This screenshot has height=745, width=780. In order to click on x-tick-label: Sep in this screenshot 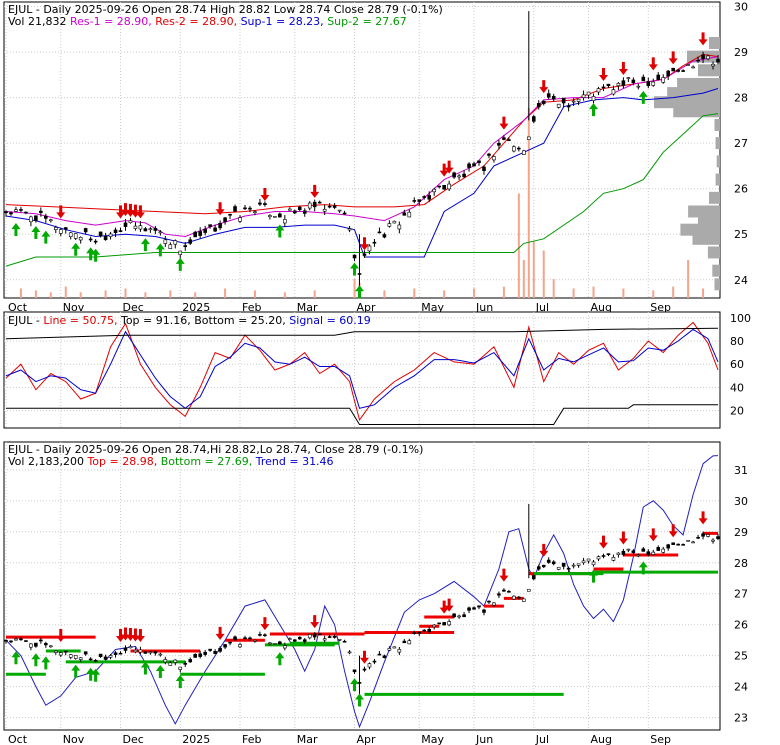, I will do `click(660, 307)`.